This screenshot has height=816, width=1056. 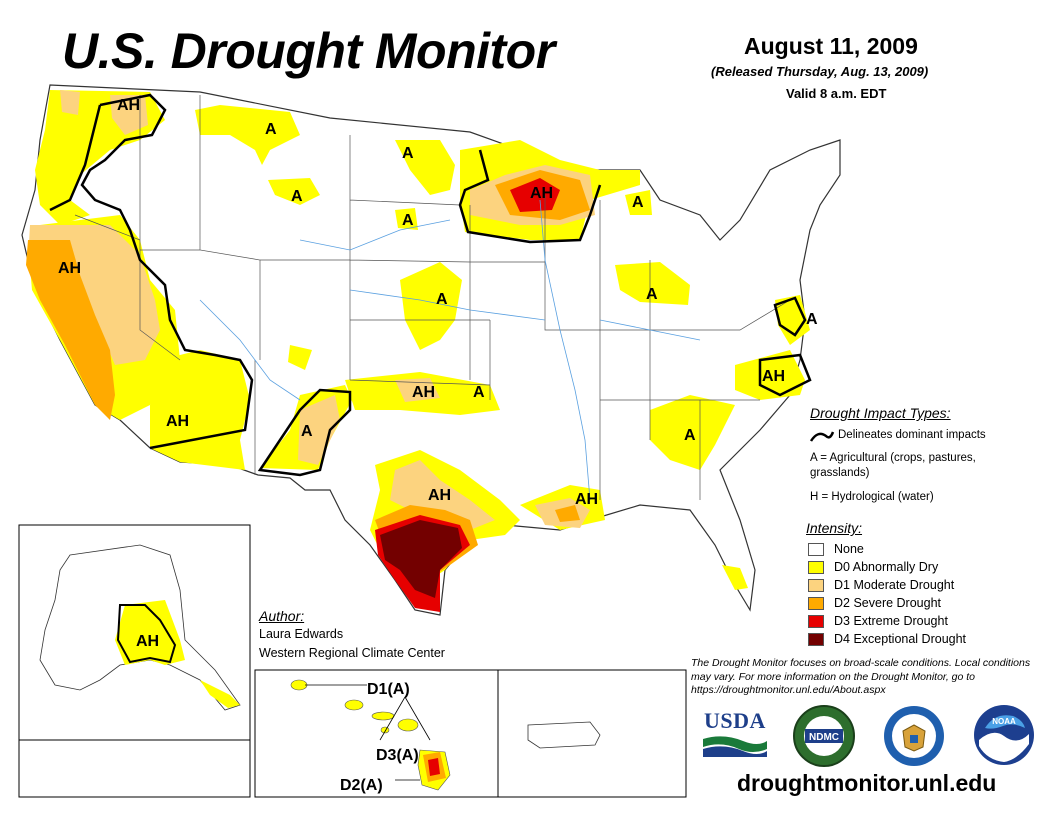 What do you see at coordinates (297, 196) in the screenshot?
I see `label-a-wy: A` at bounding box center [297, 196].